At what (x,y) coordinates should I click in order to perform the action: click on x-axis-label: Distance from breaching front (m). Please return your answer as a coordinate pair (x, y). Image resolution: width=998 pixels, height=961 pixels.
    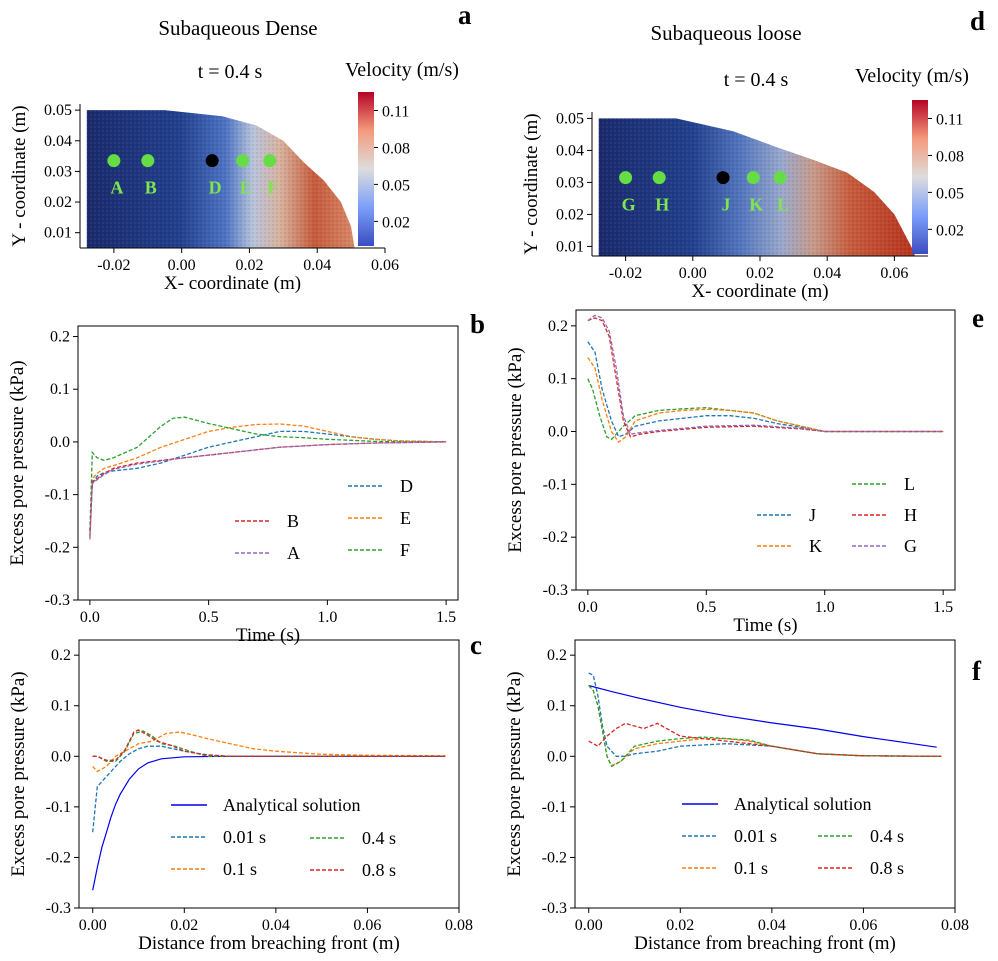
    Looking at the image, I should click on (765, 943).